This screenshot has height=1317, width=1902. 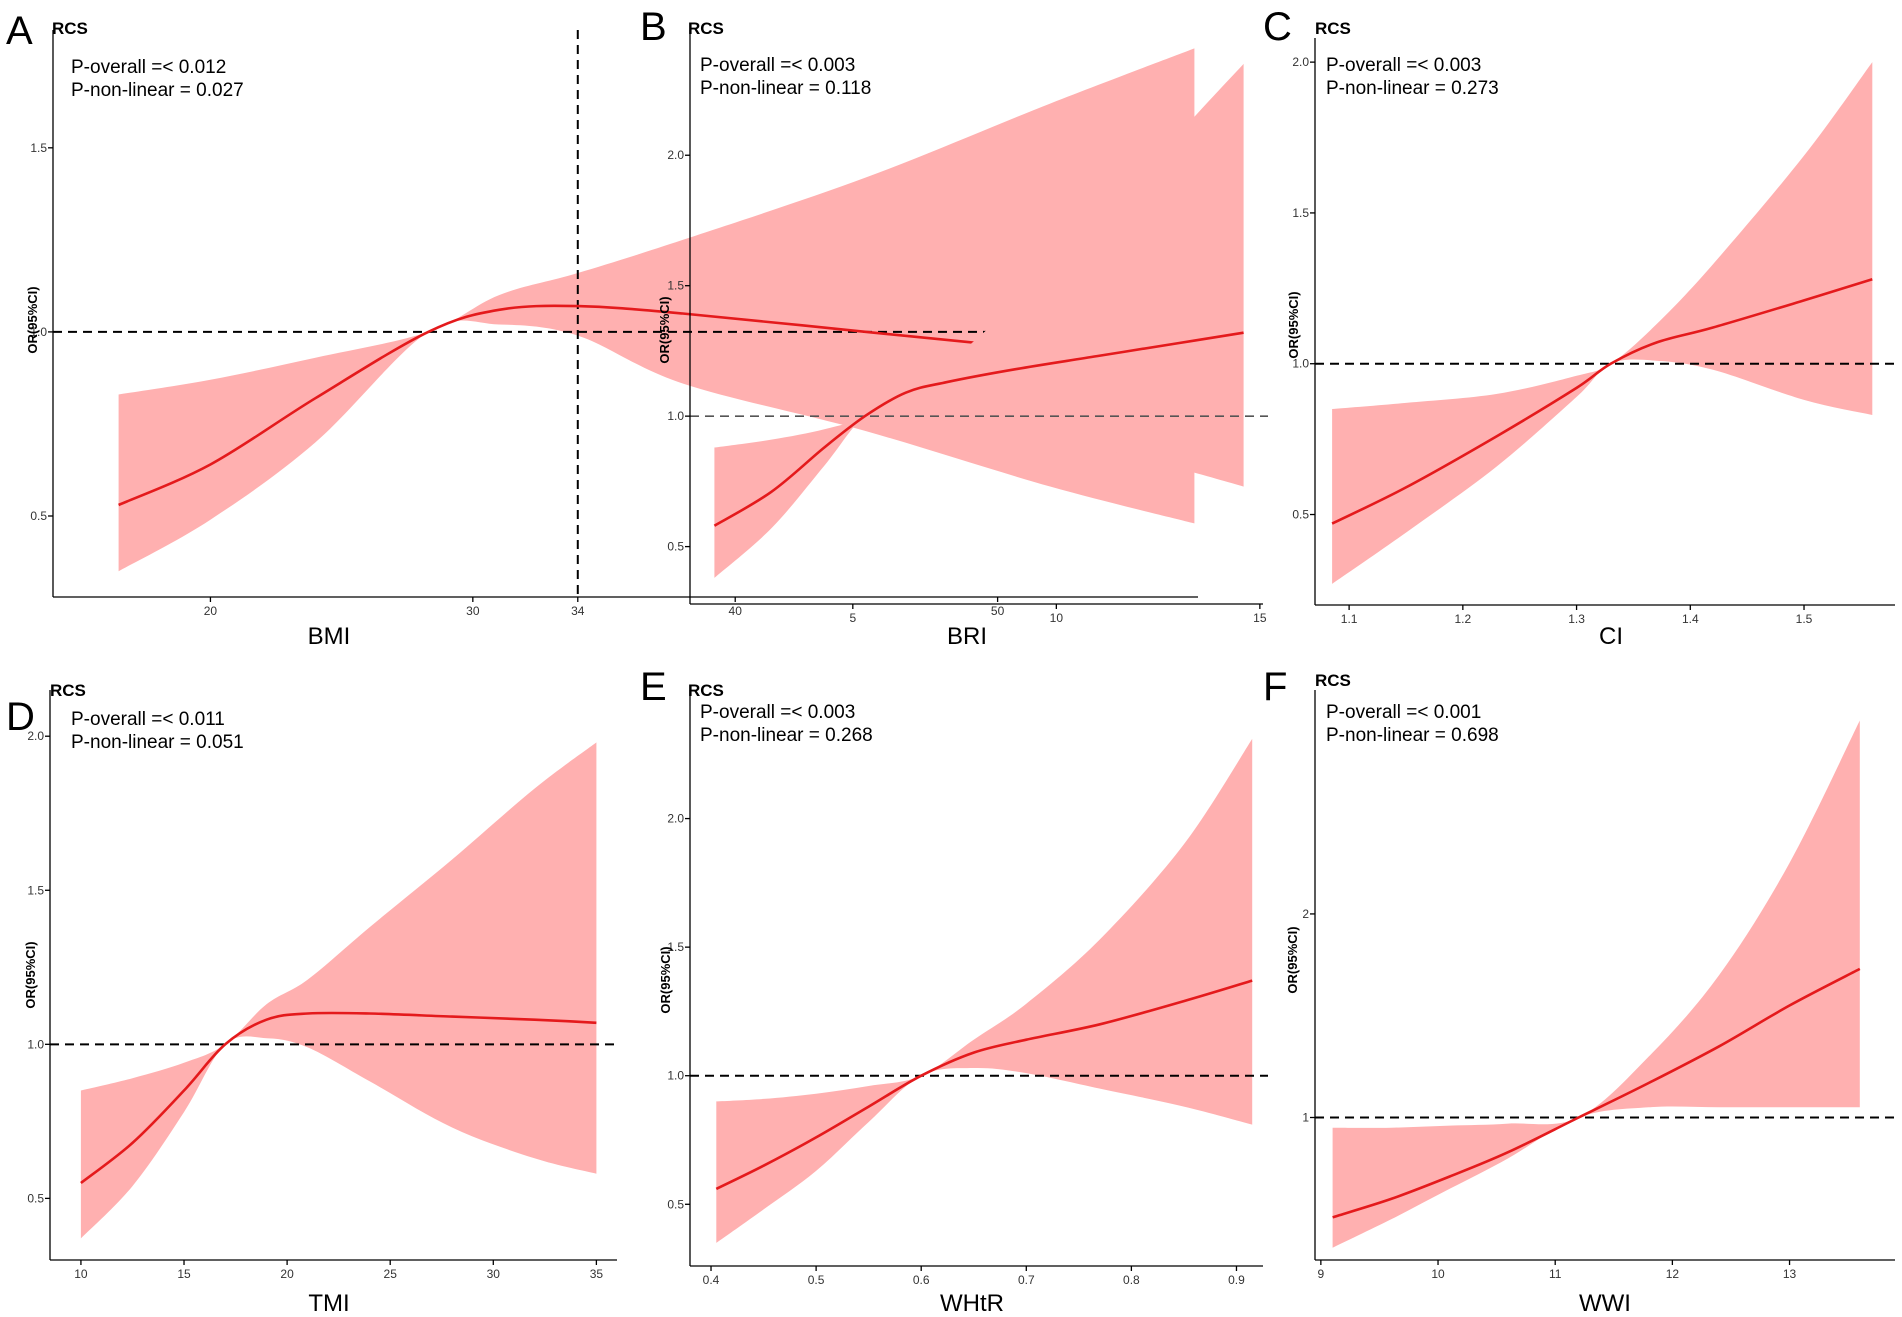 What do you see at coordinates (1349, 619) in the screenshot?
I see `x-tick-label: 1.1` at bounding box center [1349, 619].